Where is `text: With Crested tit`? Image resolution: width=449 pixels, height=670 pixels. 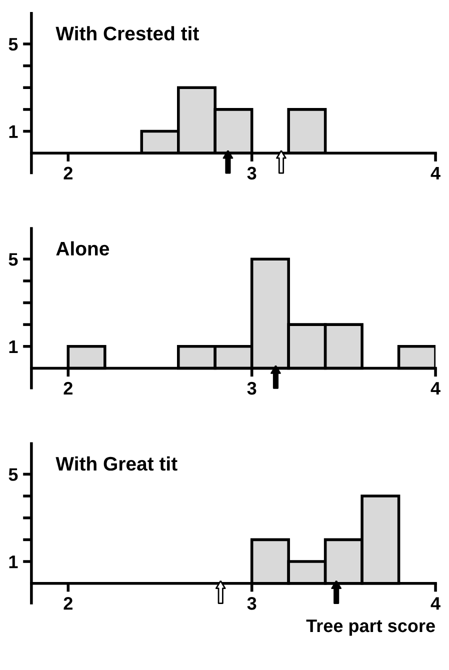 text: With Crested tit is located at coordinates (127, 33).